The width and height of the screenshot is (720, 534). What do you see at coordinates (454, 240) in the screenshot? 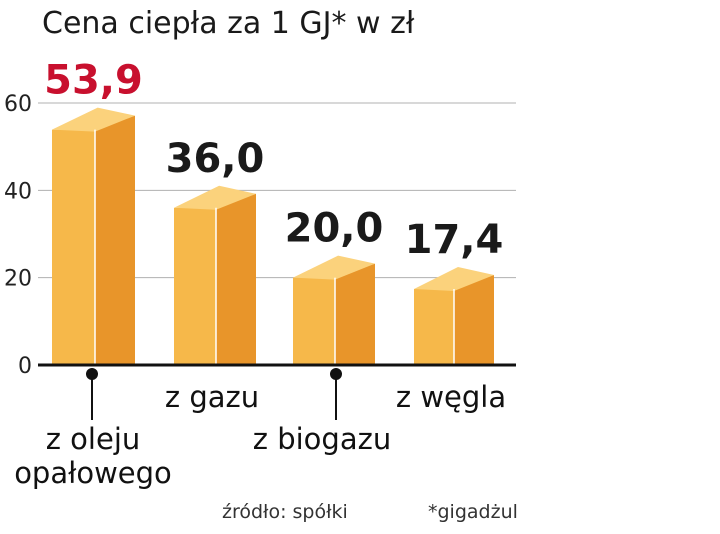
I see `value-label-4: 17,4` at bounding box center [454, 240].